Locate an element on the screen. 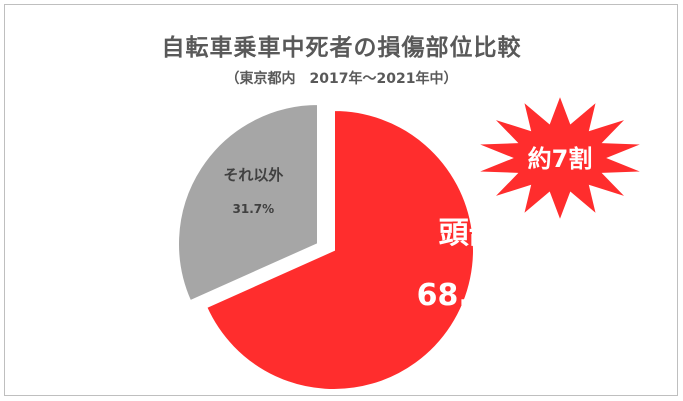  slice-label: 頭部 is located at coordinates (469, 233).